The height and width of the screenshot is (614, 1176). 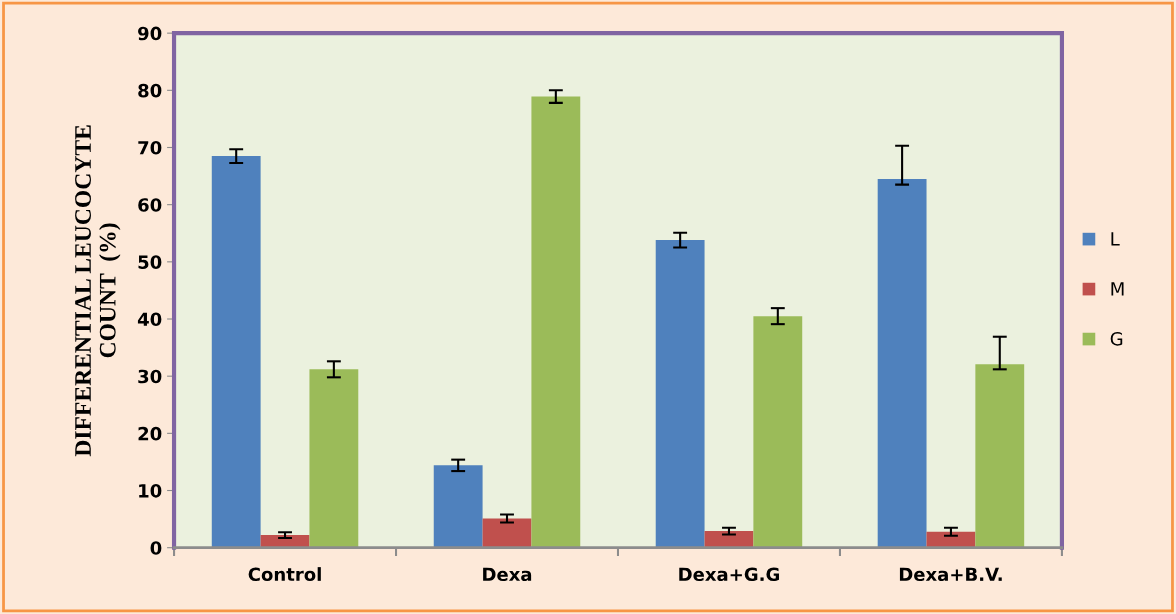 I want to click on y-tick-label: 10, so click(x=150, y=490).